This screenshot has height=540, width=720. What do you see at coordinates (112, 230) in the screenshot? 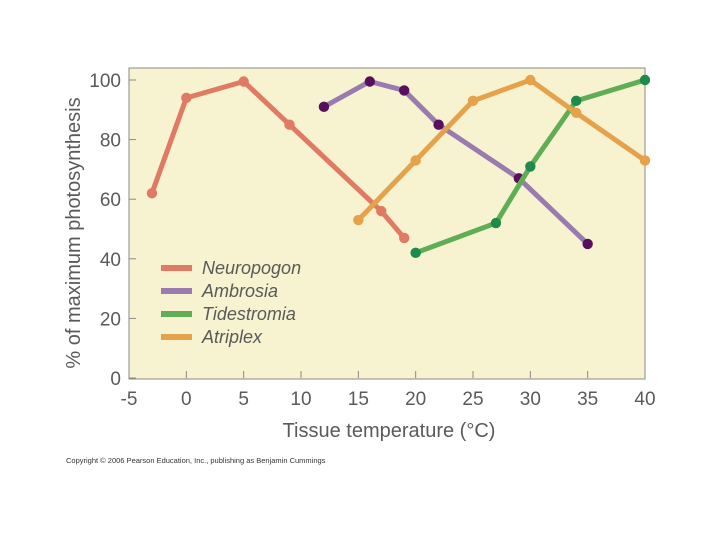
I see `y-ticks: 0 20 40 60 80 100` at bounding box center [112, 230].